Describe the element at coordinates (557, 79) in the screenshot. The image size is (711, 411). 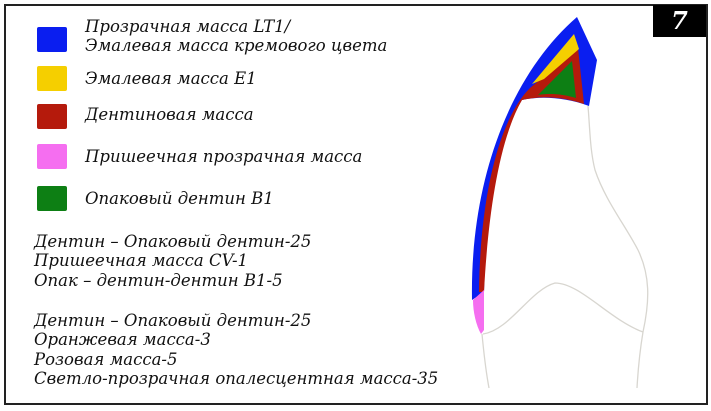
I see `opaque-dentin-layer` at that location.